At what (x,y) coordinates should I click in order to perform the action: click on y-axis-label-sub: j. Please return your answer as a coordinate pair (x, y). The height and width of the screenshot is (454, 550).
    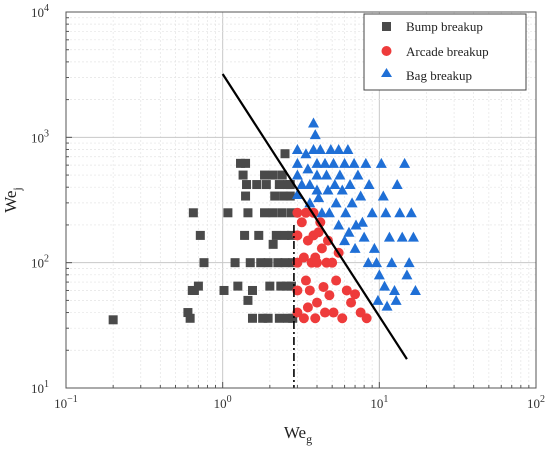
    Looking at the image, I should click on (17, 189).